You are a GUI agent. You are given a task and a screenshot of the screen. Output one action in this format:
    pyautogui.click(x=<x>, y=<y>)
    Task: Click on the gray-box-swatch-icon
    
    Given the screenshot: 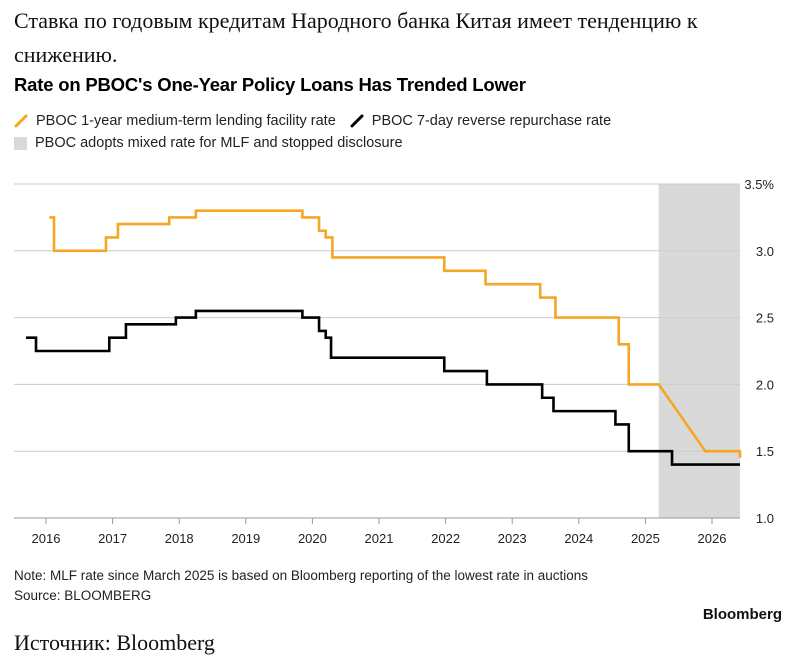 What is the action you would take?
    pyautogui.click(x=20, y=143)
    